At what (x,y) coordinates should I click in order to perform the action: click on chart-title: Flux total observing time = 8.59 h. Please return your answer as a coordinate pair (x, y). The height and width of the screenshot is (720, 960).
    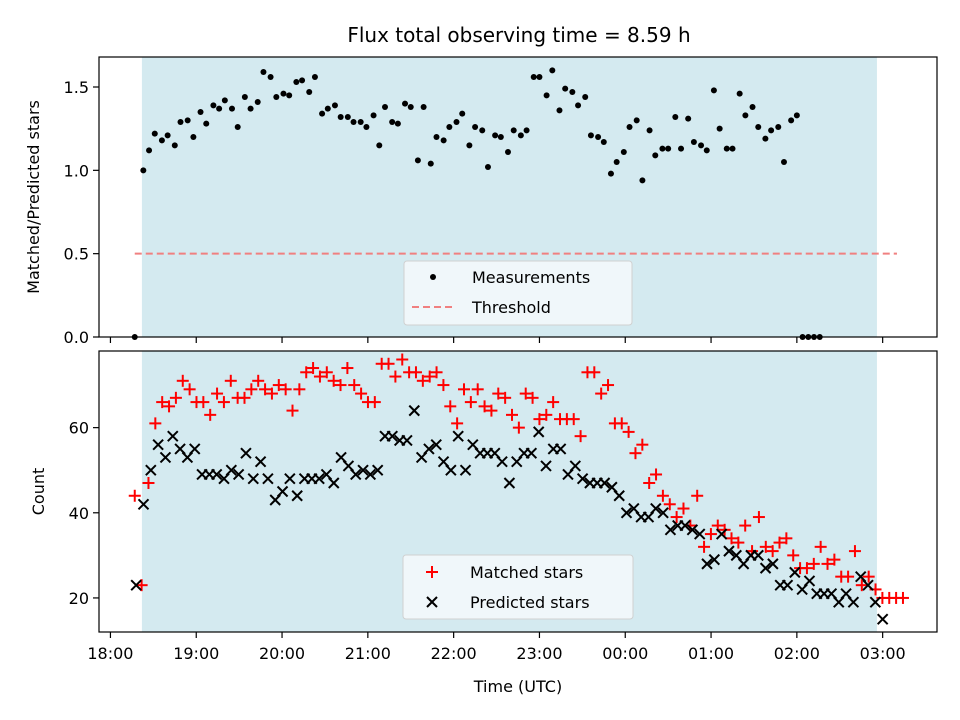
    Looking at the image, I should click on (518, 35).